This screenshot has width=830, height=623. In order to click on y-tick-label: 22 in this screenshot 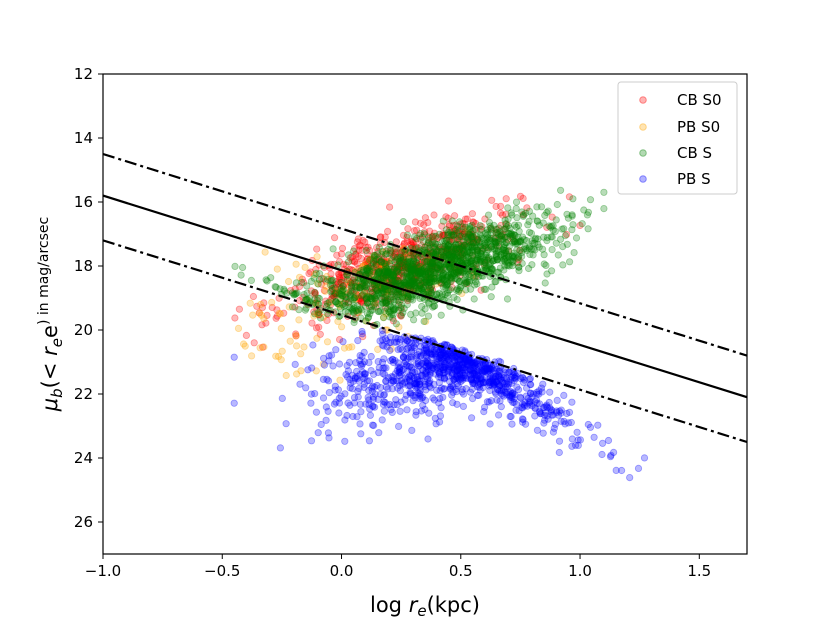, I will do `click(83, 394)`.